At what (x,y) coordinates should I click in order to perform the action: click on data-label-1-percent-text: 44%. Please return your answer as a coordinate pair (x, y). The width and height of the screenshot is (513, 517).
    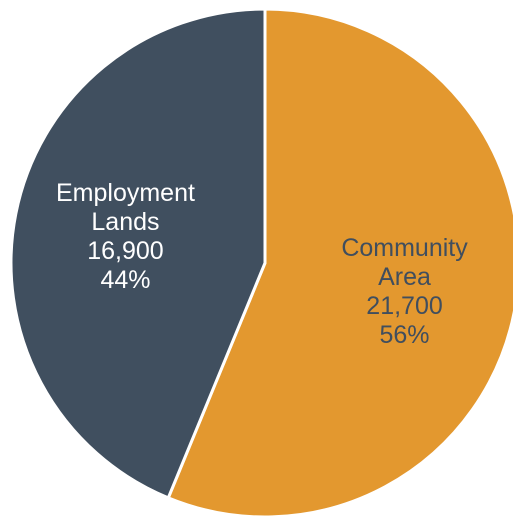
    Looking at the image, I should click on (125, 280).